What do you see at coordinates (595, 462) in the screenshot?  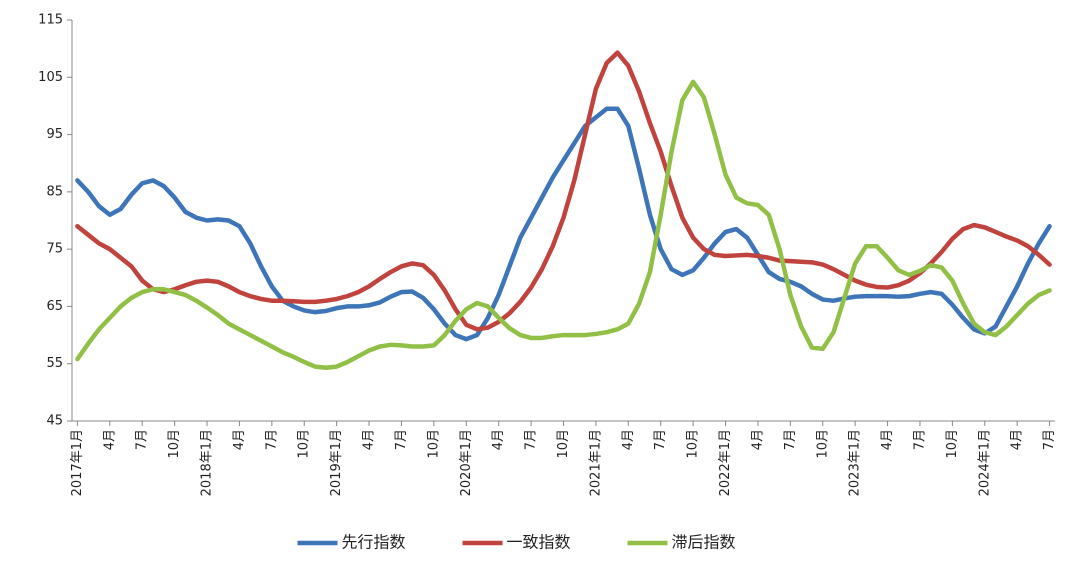 I see `x-tick-label: 2021年1月` at bounding box center [595, 462].